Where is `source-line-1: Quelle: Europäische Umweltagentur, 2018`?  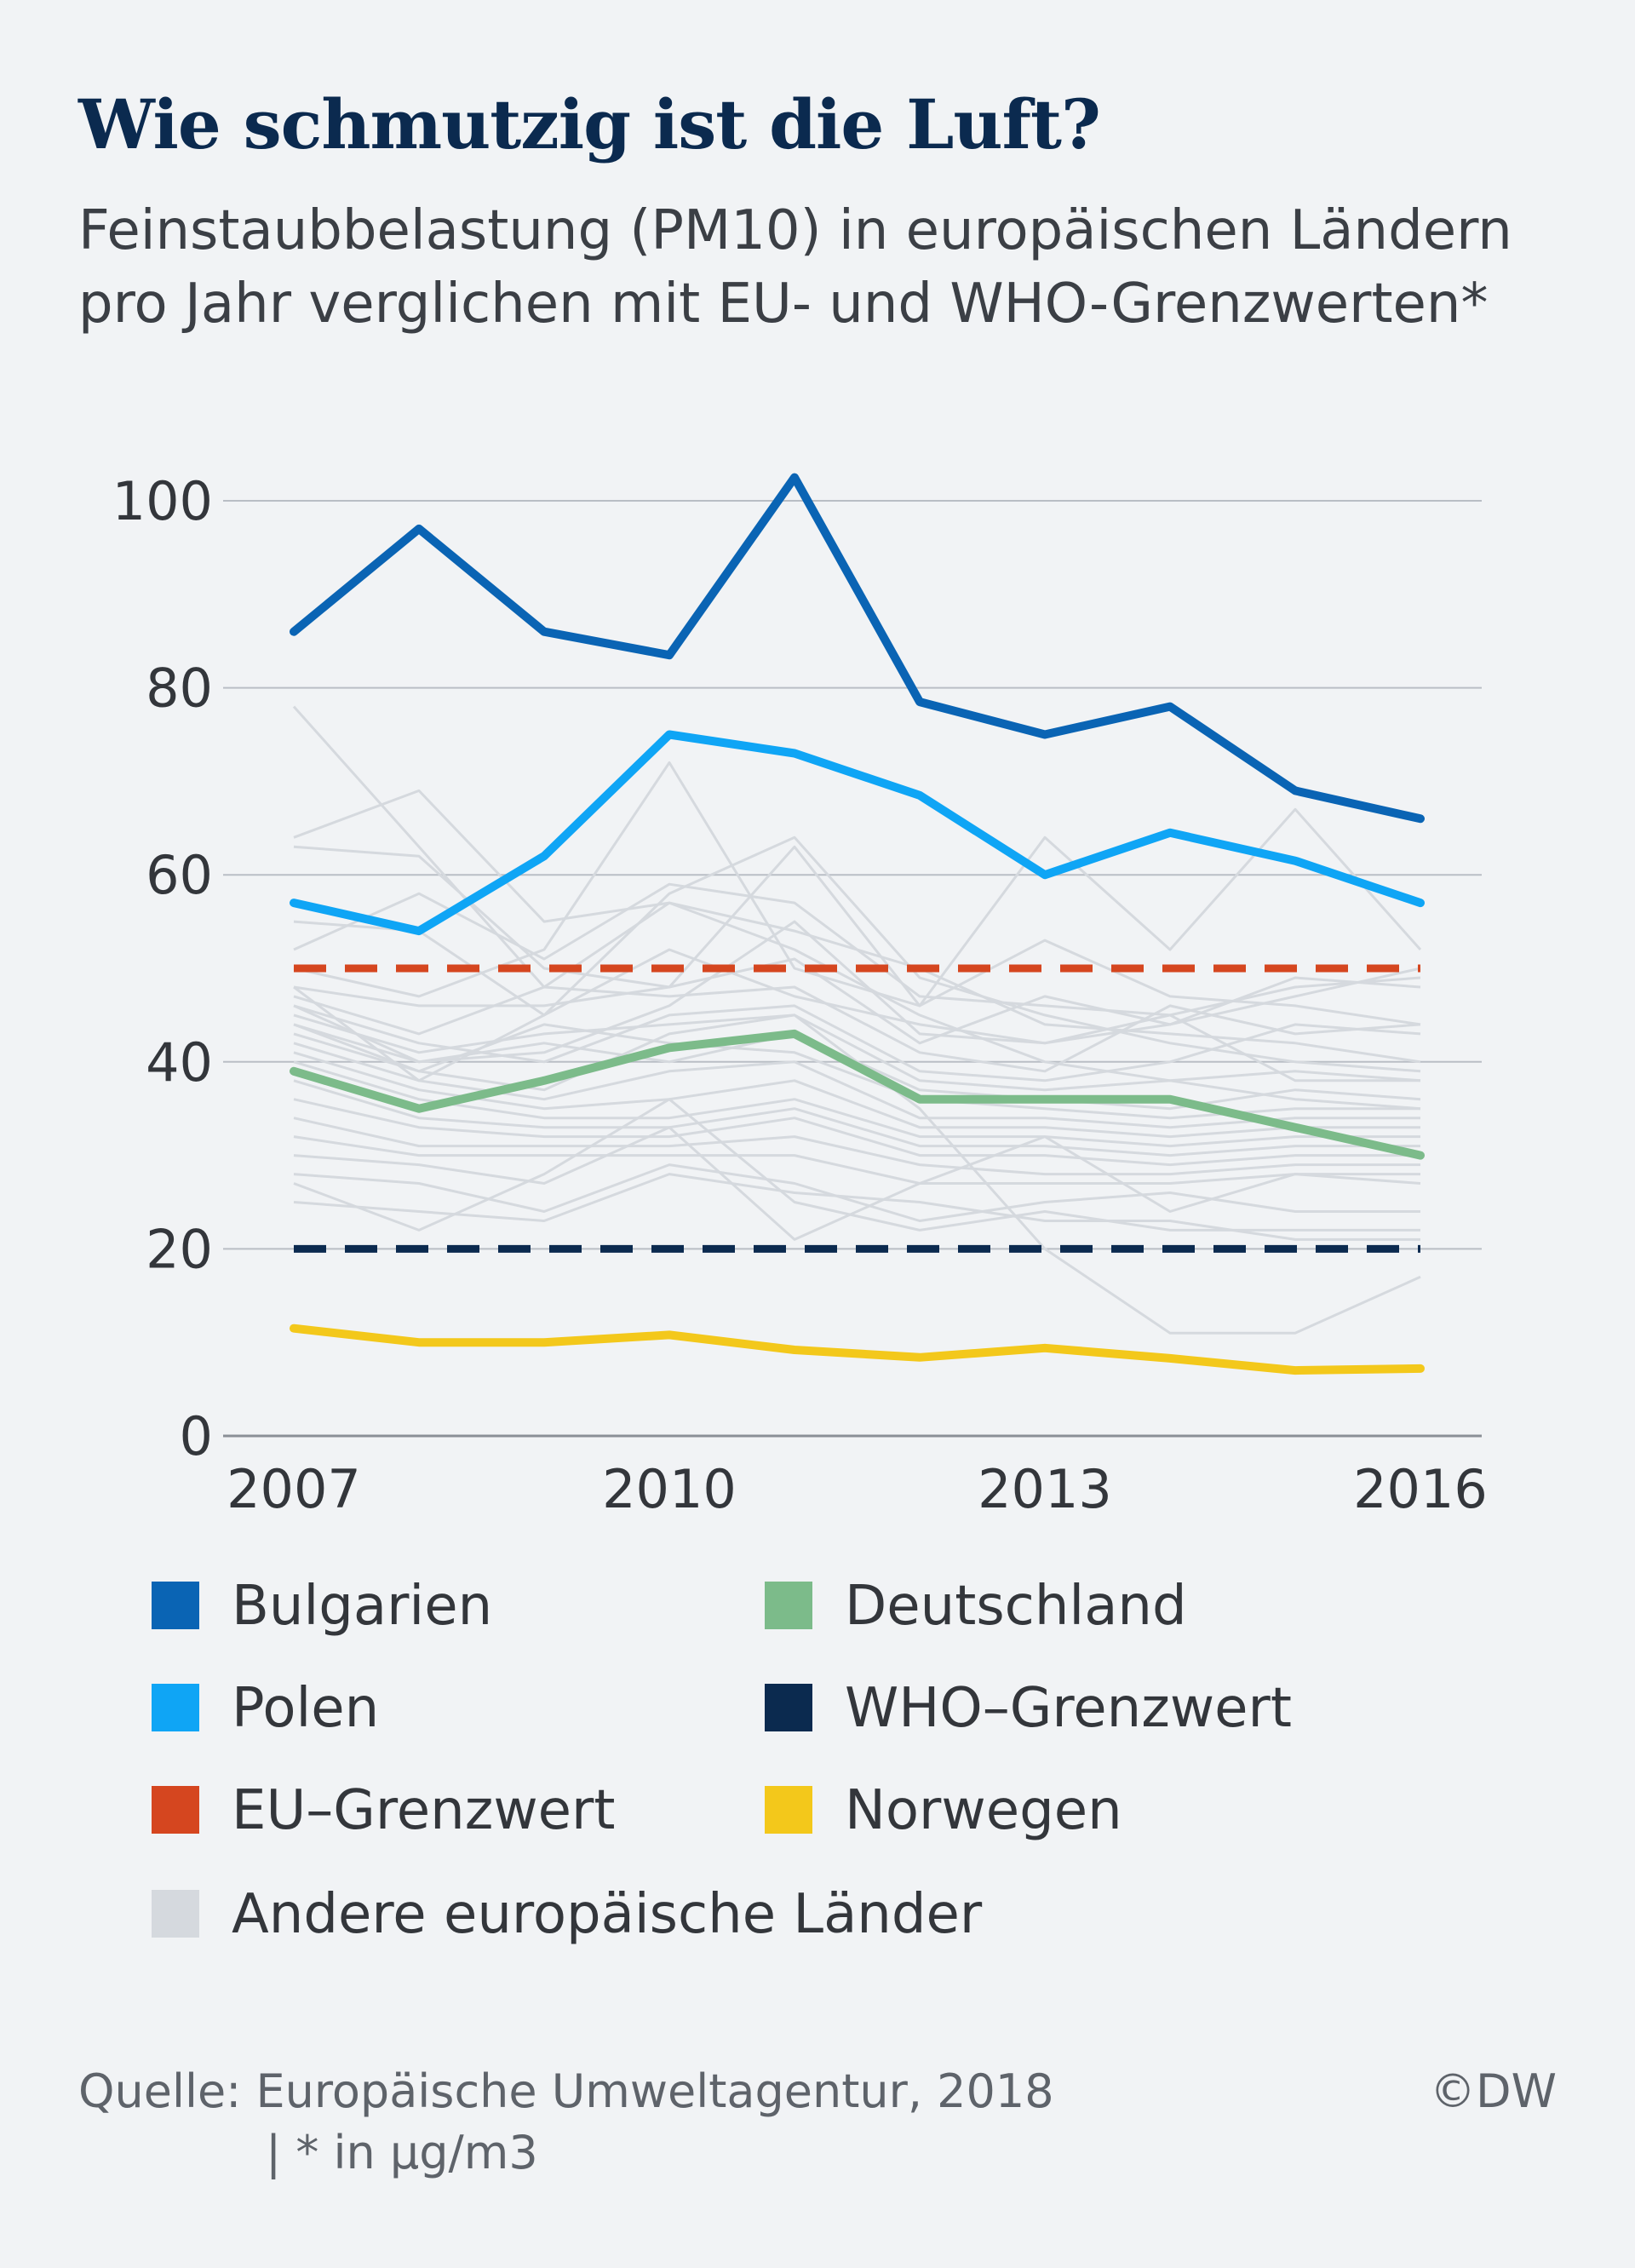
source-line-1: Quelle: Europäische Umweltagentur, 2018 is located at coordinates (566, 2091).